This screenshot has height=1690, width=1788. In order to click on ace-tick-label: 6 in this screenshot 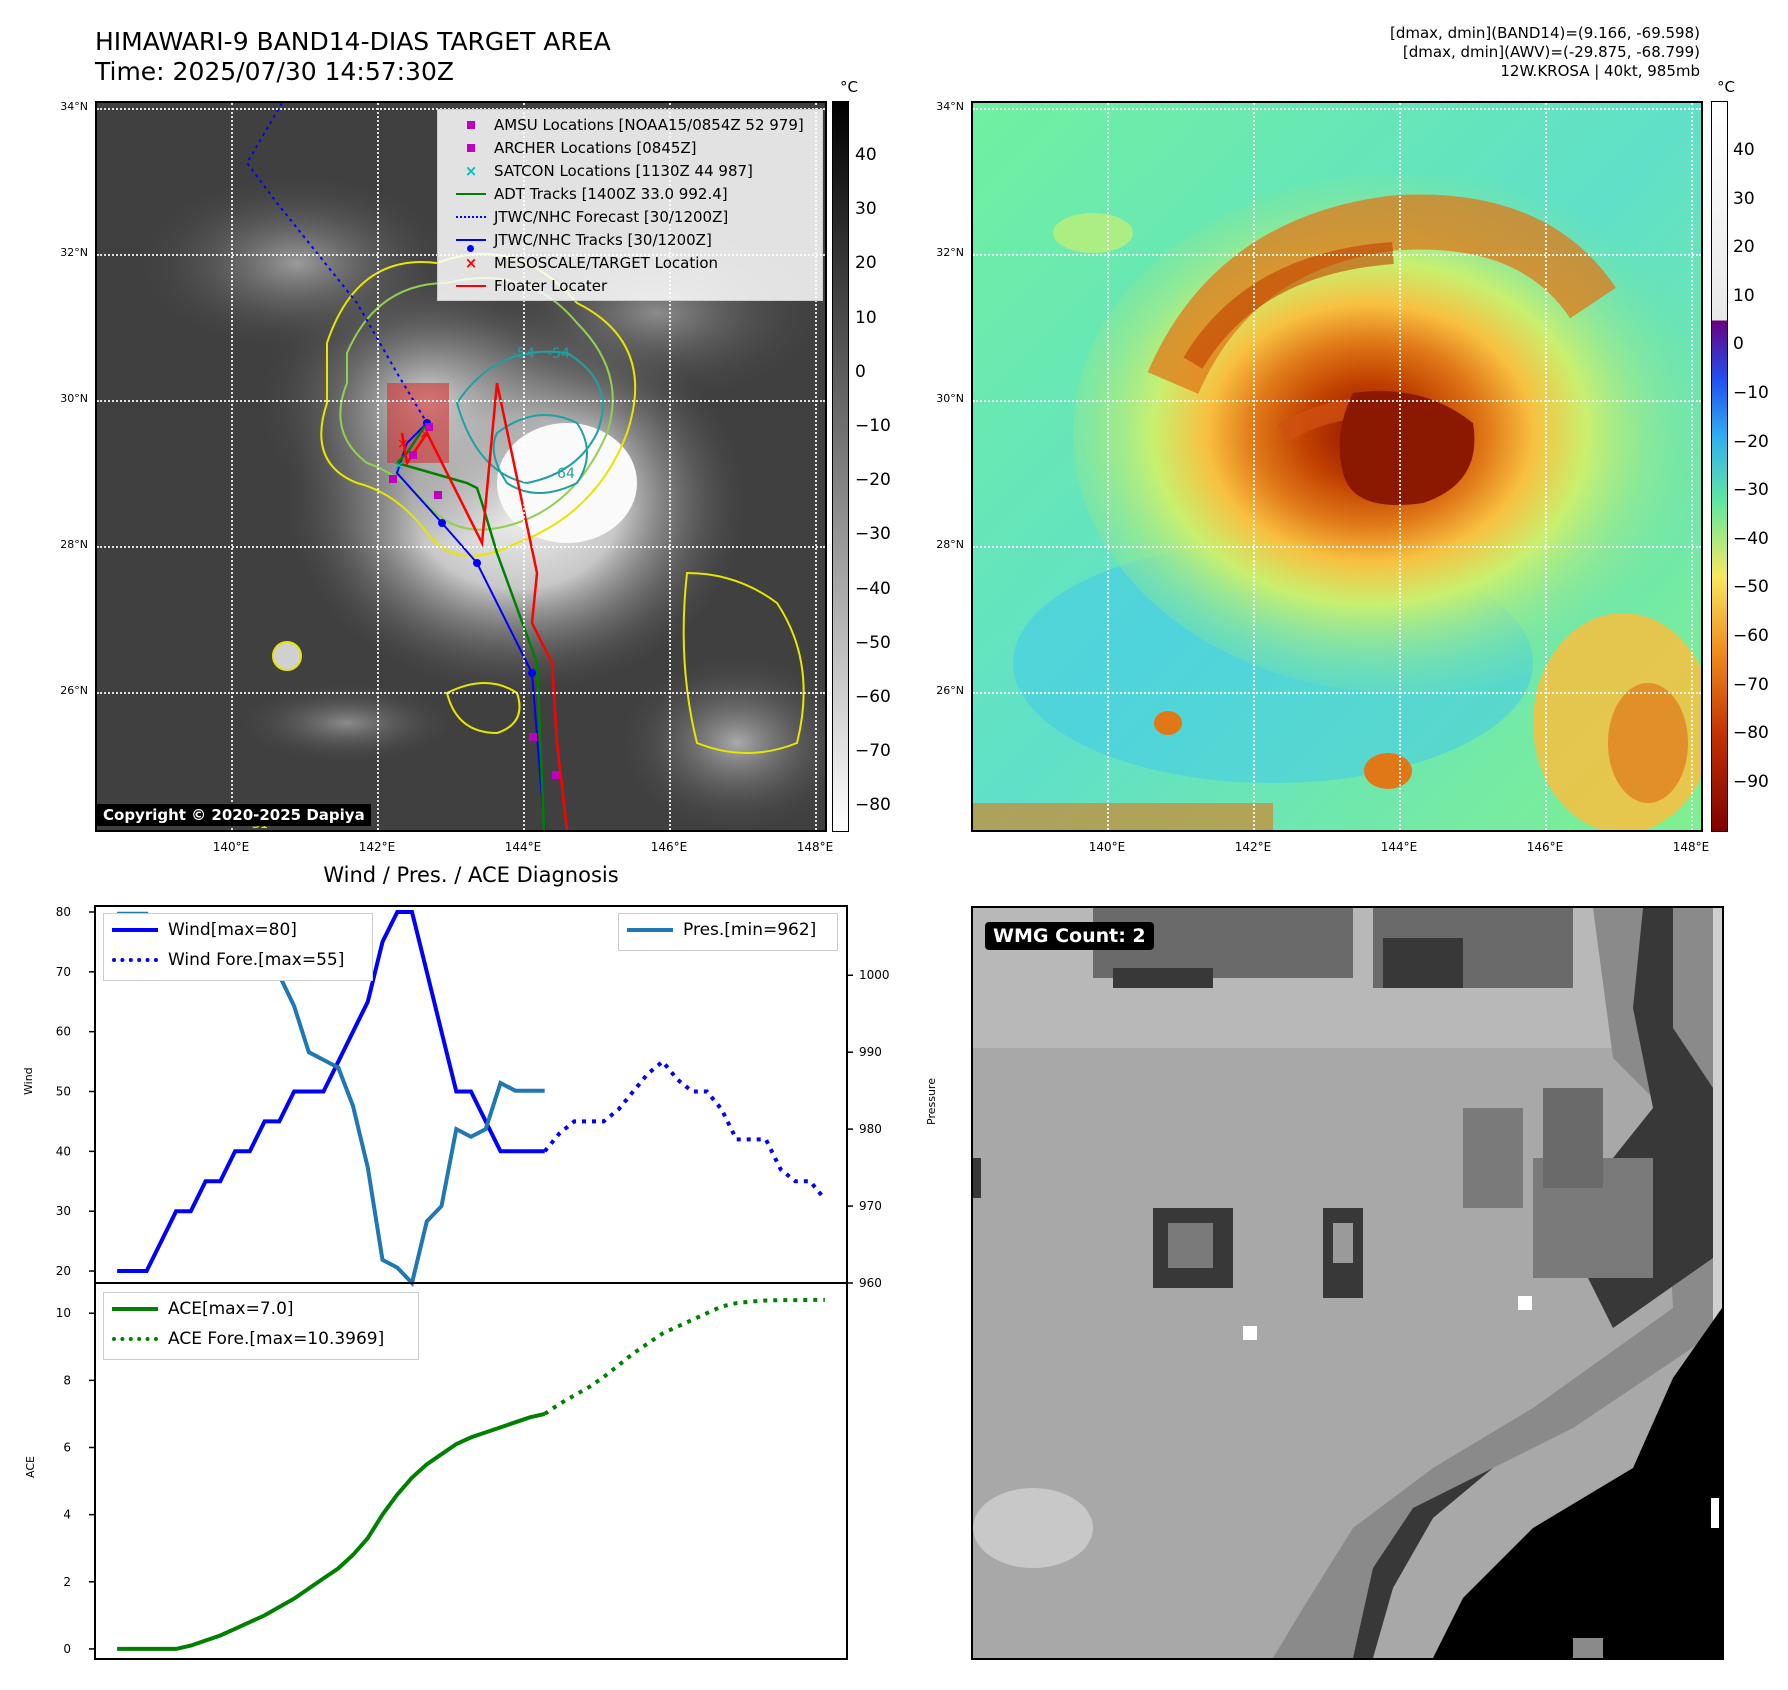, I will do `click(67, 1448)`.